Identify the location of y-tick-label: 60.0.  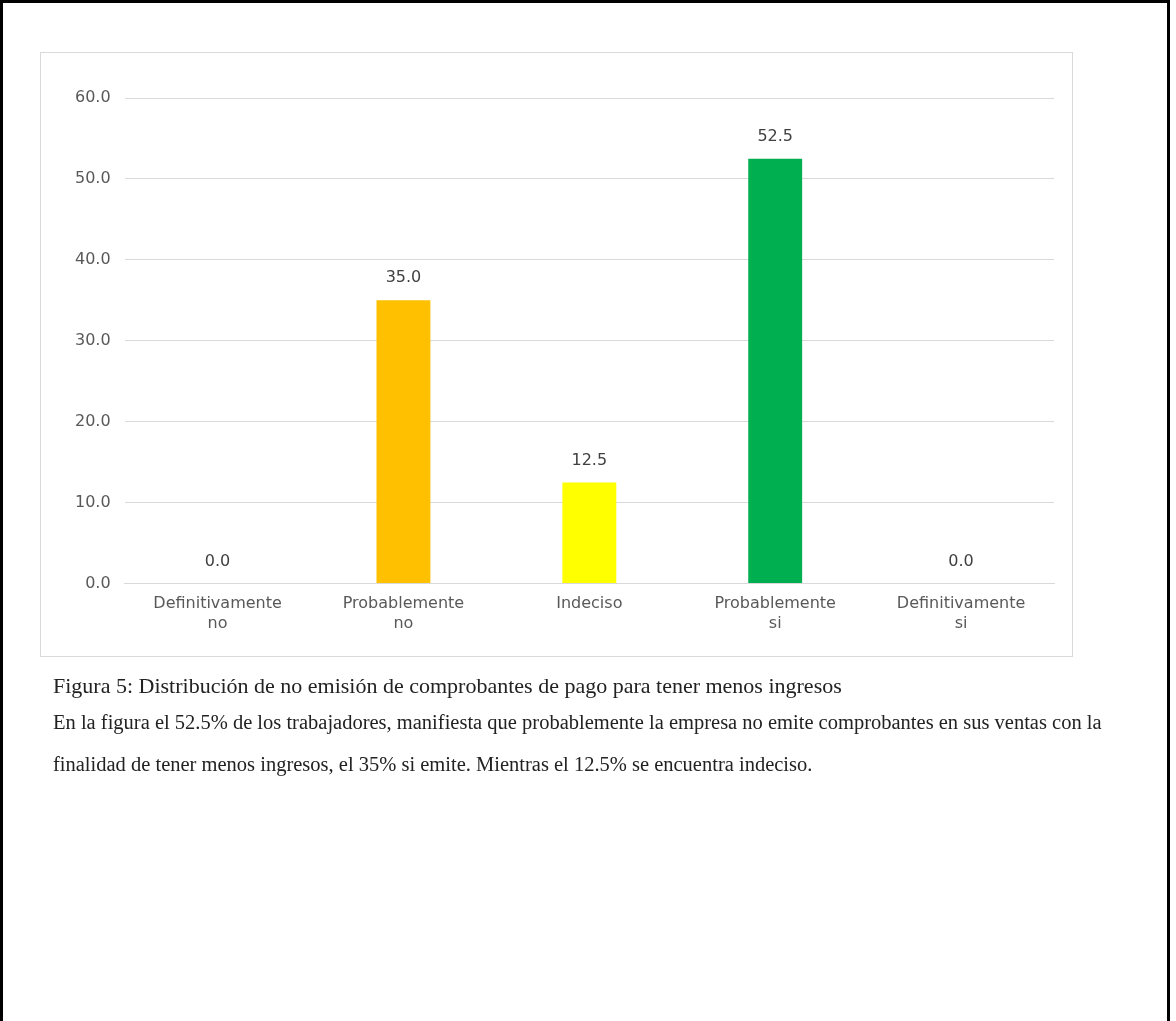
(93, 97).